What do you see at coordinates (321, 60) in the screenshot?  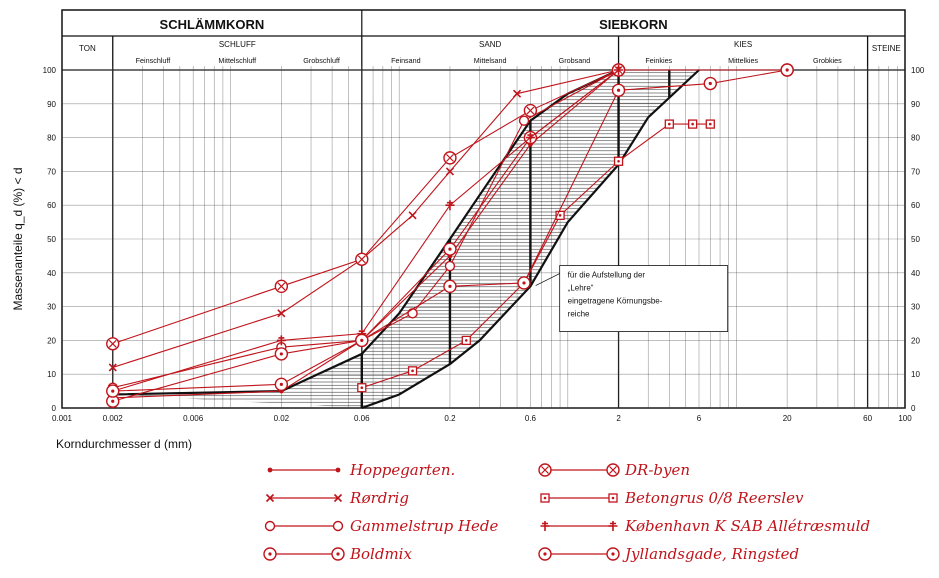 I see `header-subclass-label: Grobschluff` at bounding box center [321, 60].